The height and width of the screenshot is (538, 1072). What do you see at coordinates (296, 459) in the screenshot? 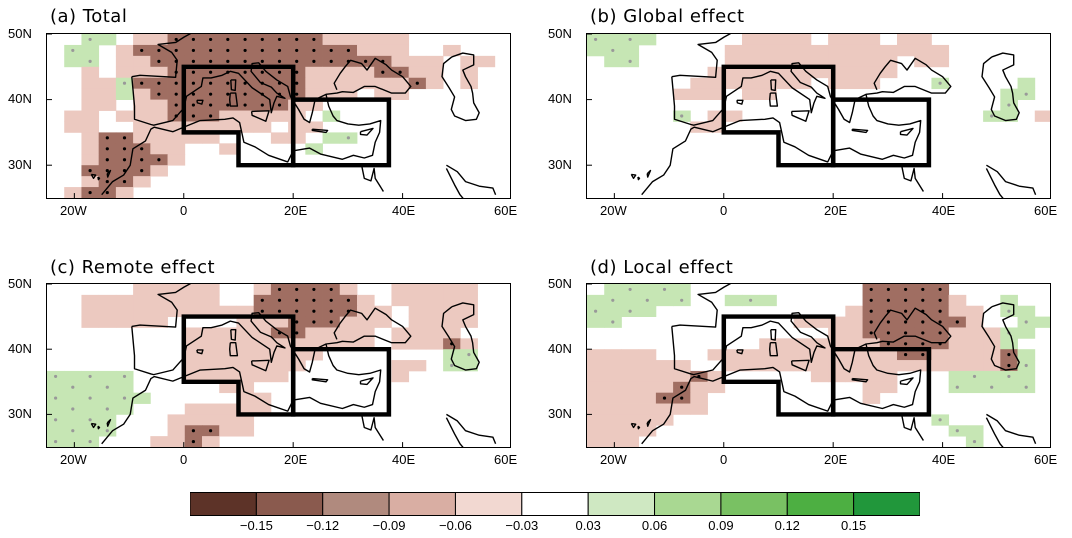
I see `x-tick-label: 20E` at bounding box center [296, 459].